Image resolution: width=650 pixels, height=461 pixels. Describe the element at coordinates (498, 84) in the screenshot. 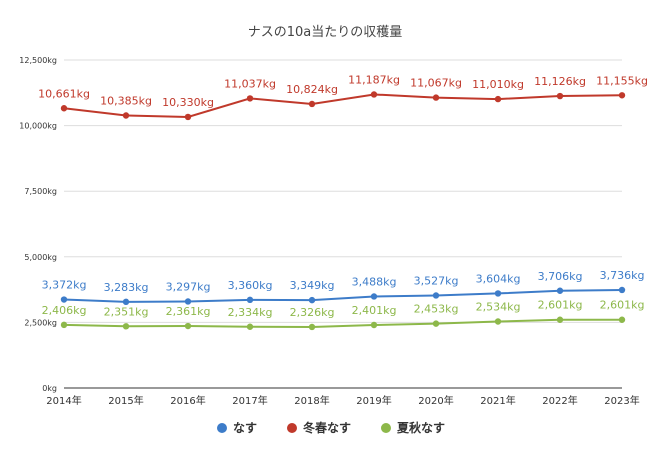

I see `data-label: 11,010kg` at that location.